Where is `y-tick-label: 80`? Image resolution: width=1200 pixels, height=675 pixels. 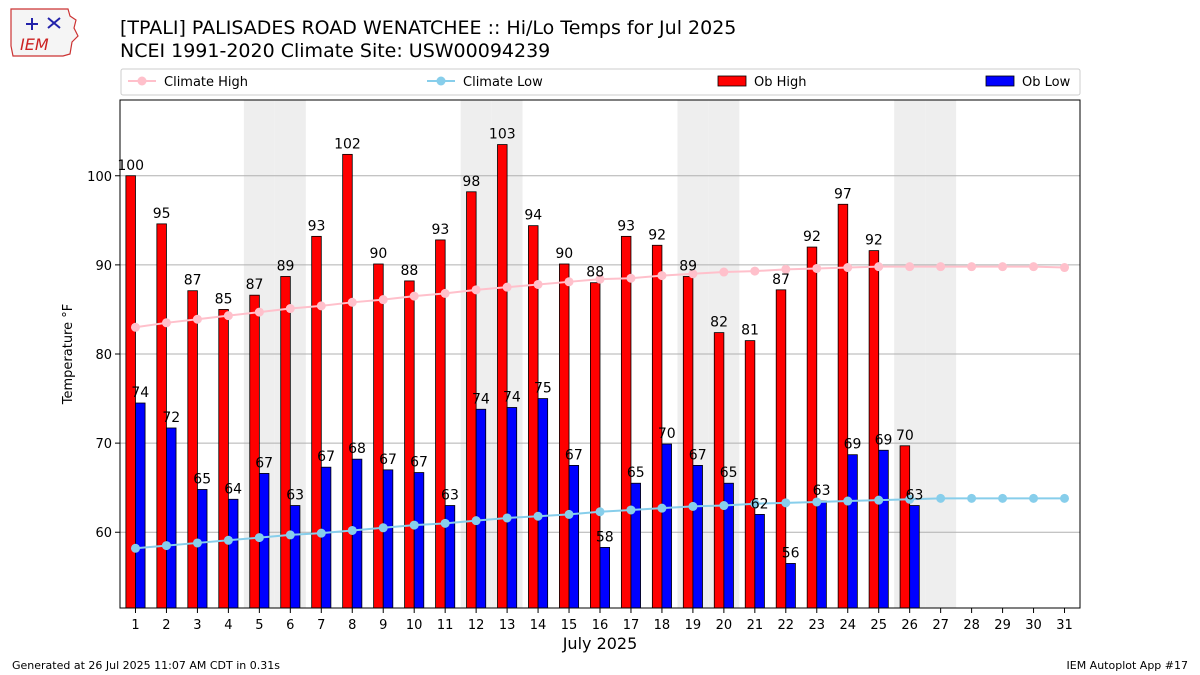
y-tick-label: 80 is located at coordinates (103, 355).